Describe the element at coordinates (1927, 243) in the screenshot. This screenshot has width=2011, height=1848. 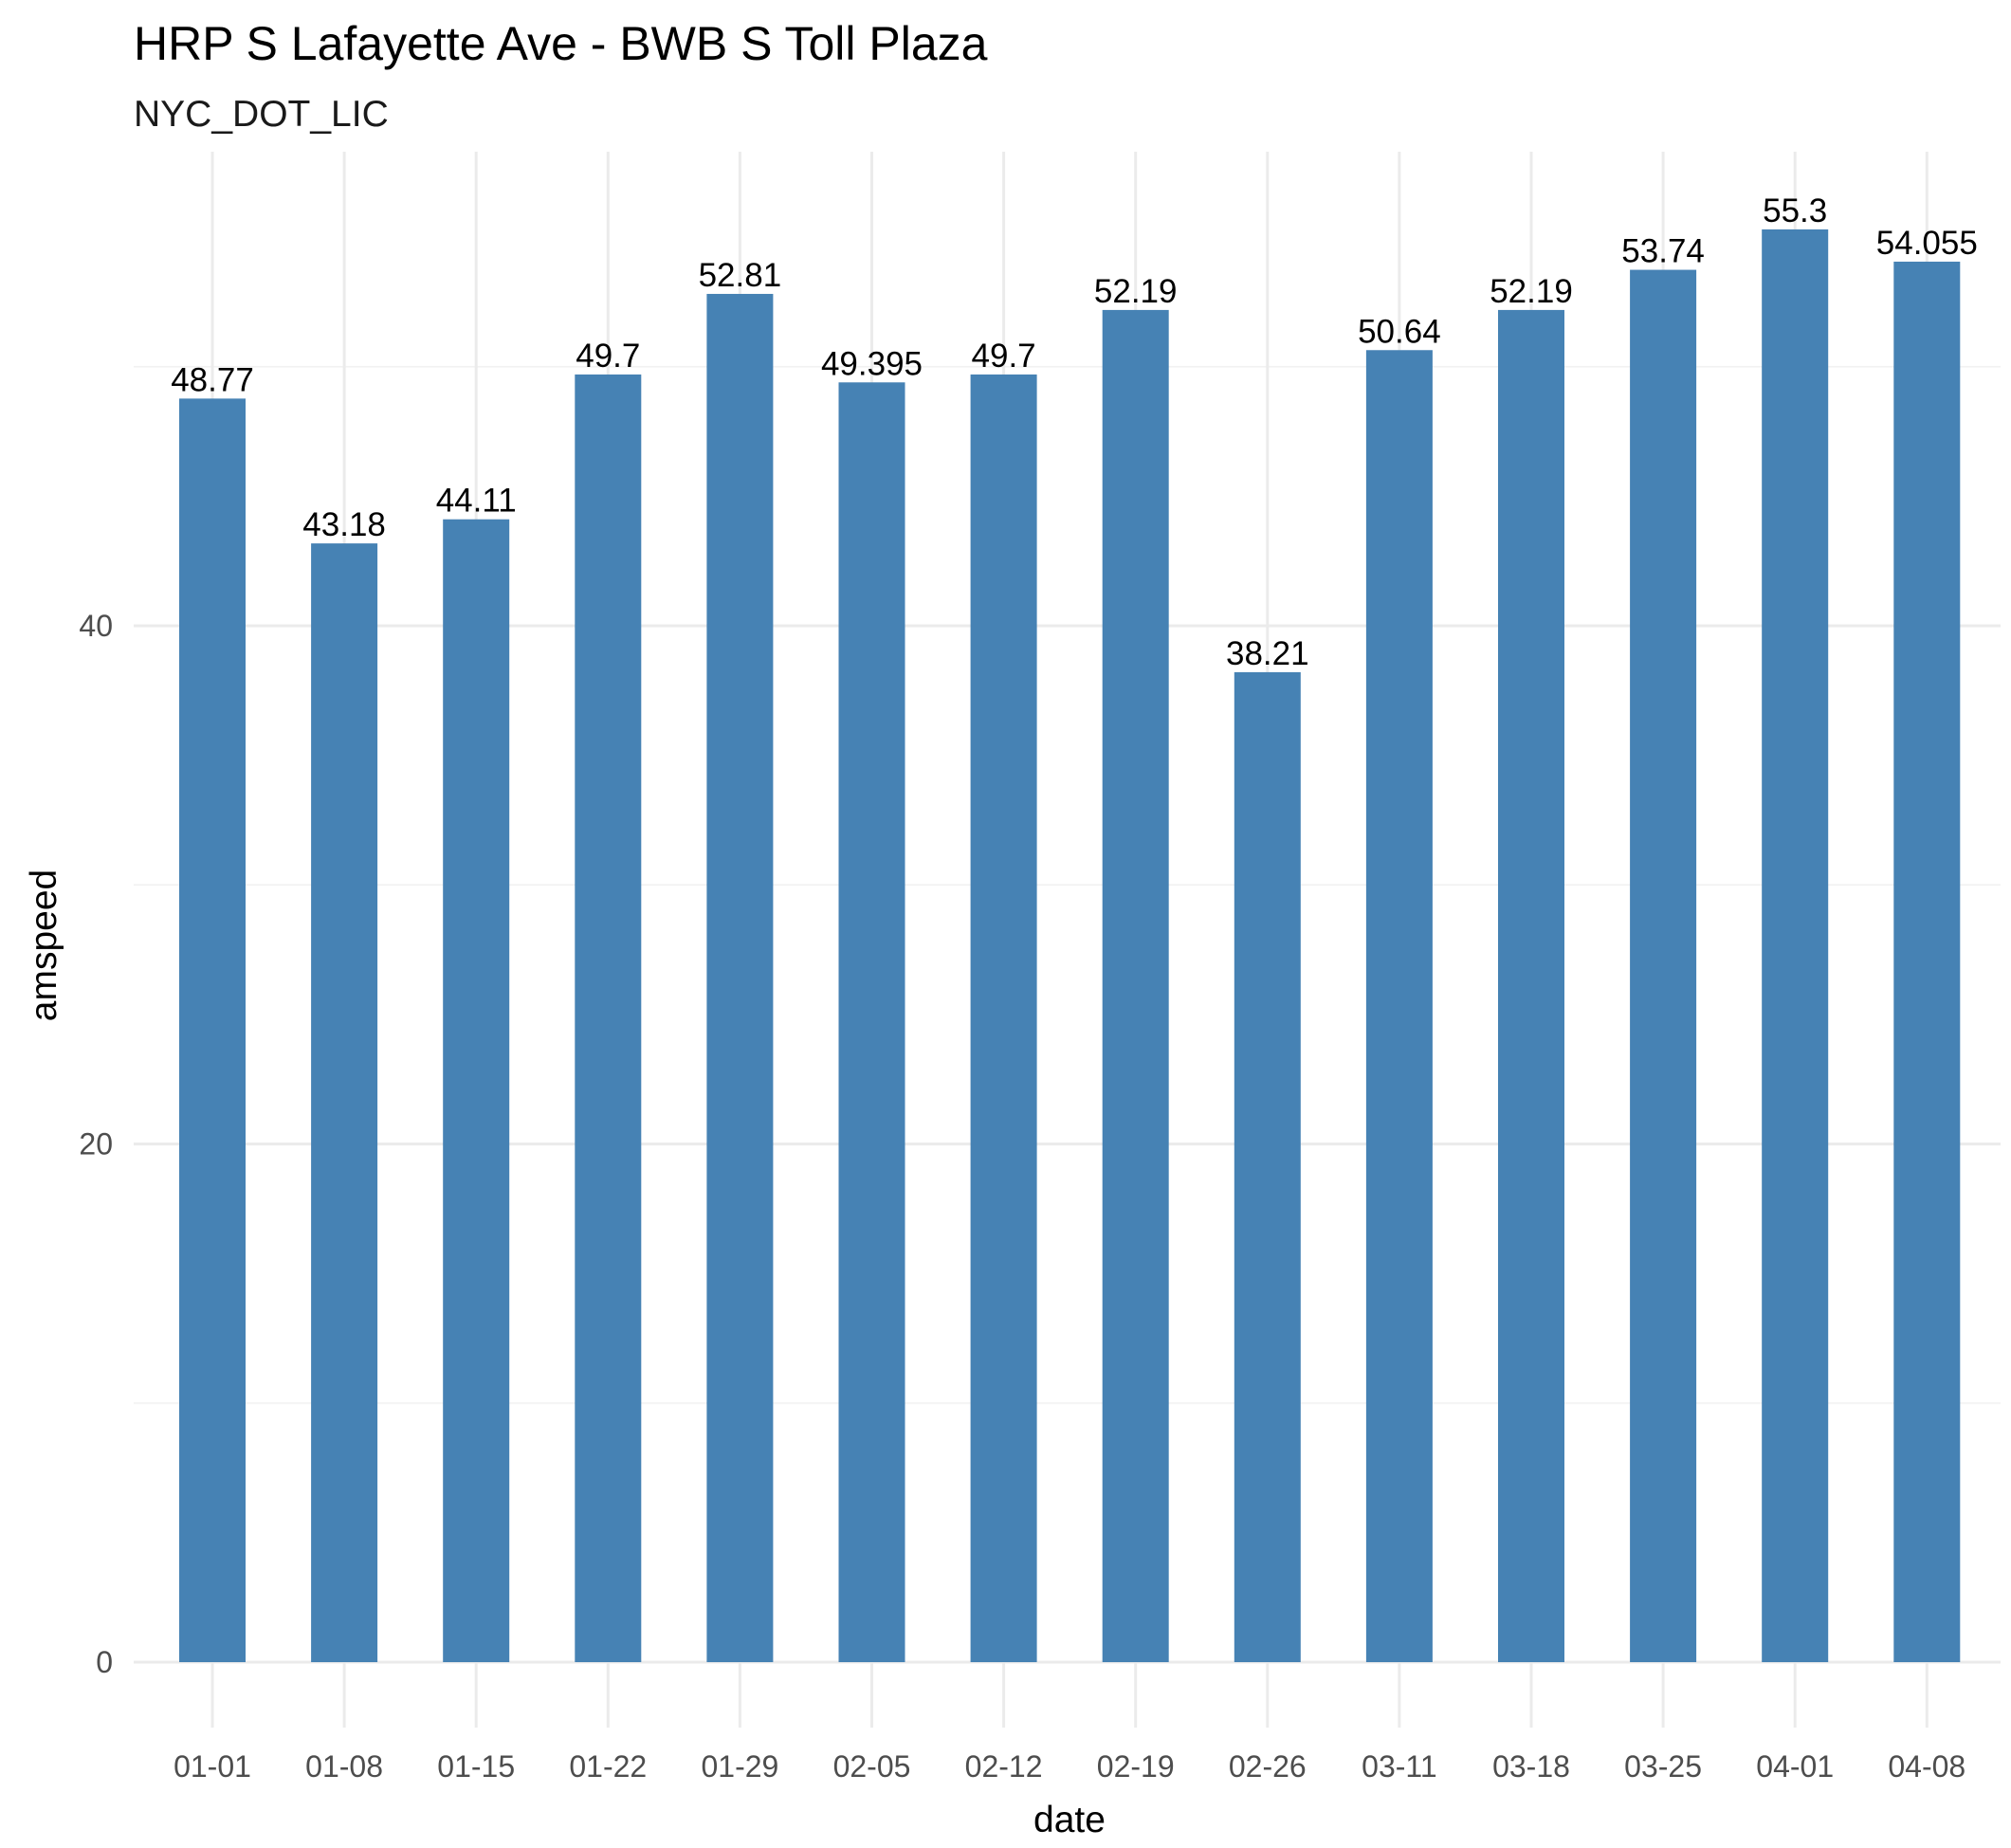
I see `data-label: 54.055` at that location.